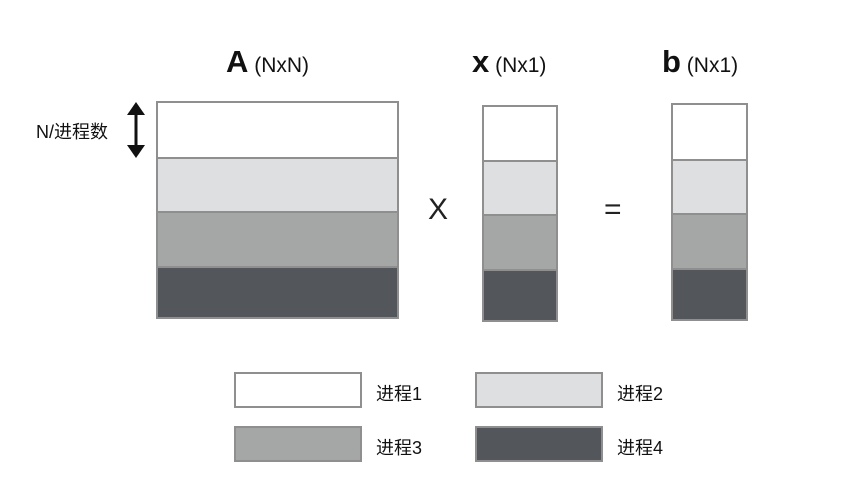 This screenshot has width=861, height=500. Describe the element at coordinates (438, 209) in the screenshot. I see `multiply-sign: X` at that location.